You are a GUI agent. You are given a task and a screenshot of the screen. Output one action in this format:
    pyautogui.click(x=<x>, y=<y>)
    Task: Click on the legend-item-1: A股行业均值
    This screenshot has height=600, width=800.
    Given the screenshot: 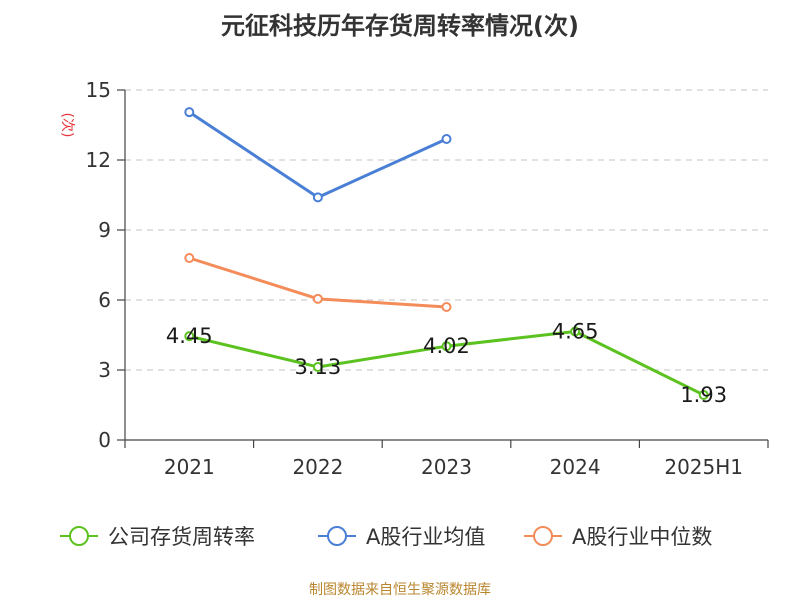 What is the action you would take?
    pyautogui.click(x=401, y=537)
    